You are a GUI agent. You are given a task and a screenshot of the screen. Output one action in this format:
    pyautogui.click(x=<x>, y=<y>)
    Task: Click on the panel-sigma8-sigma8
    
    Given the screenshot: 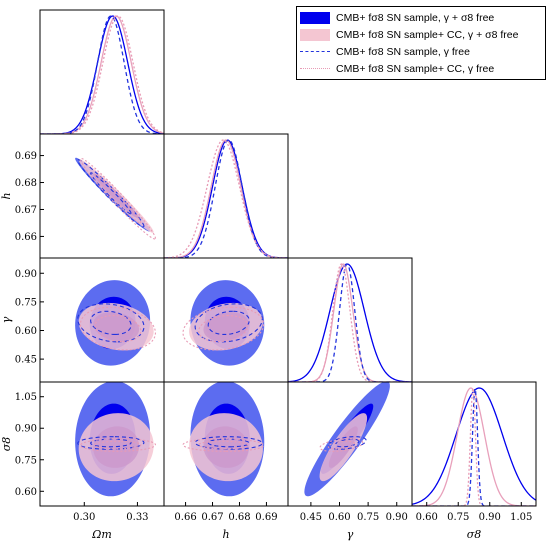 What is the action you would take?
    pyautogui.click(x=474, y=446)
    